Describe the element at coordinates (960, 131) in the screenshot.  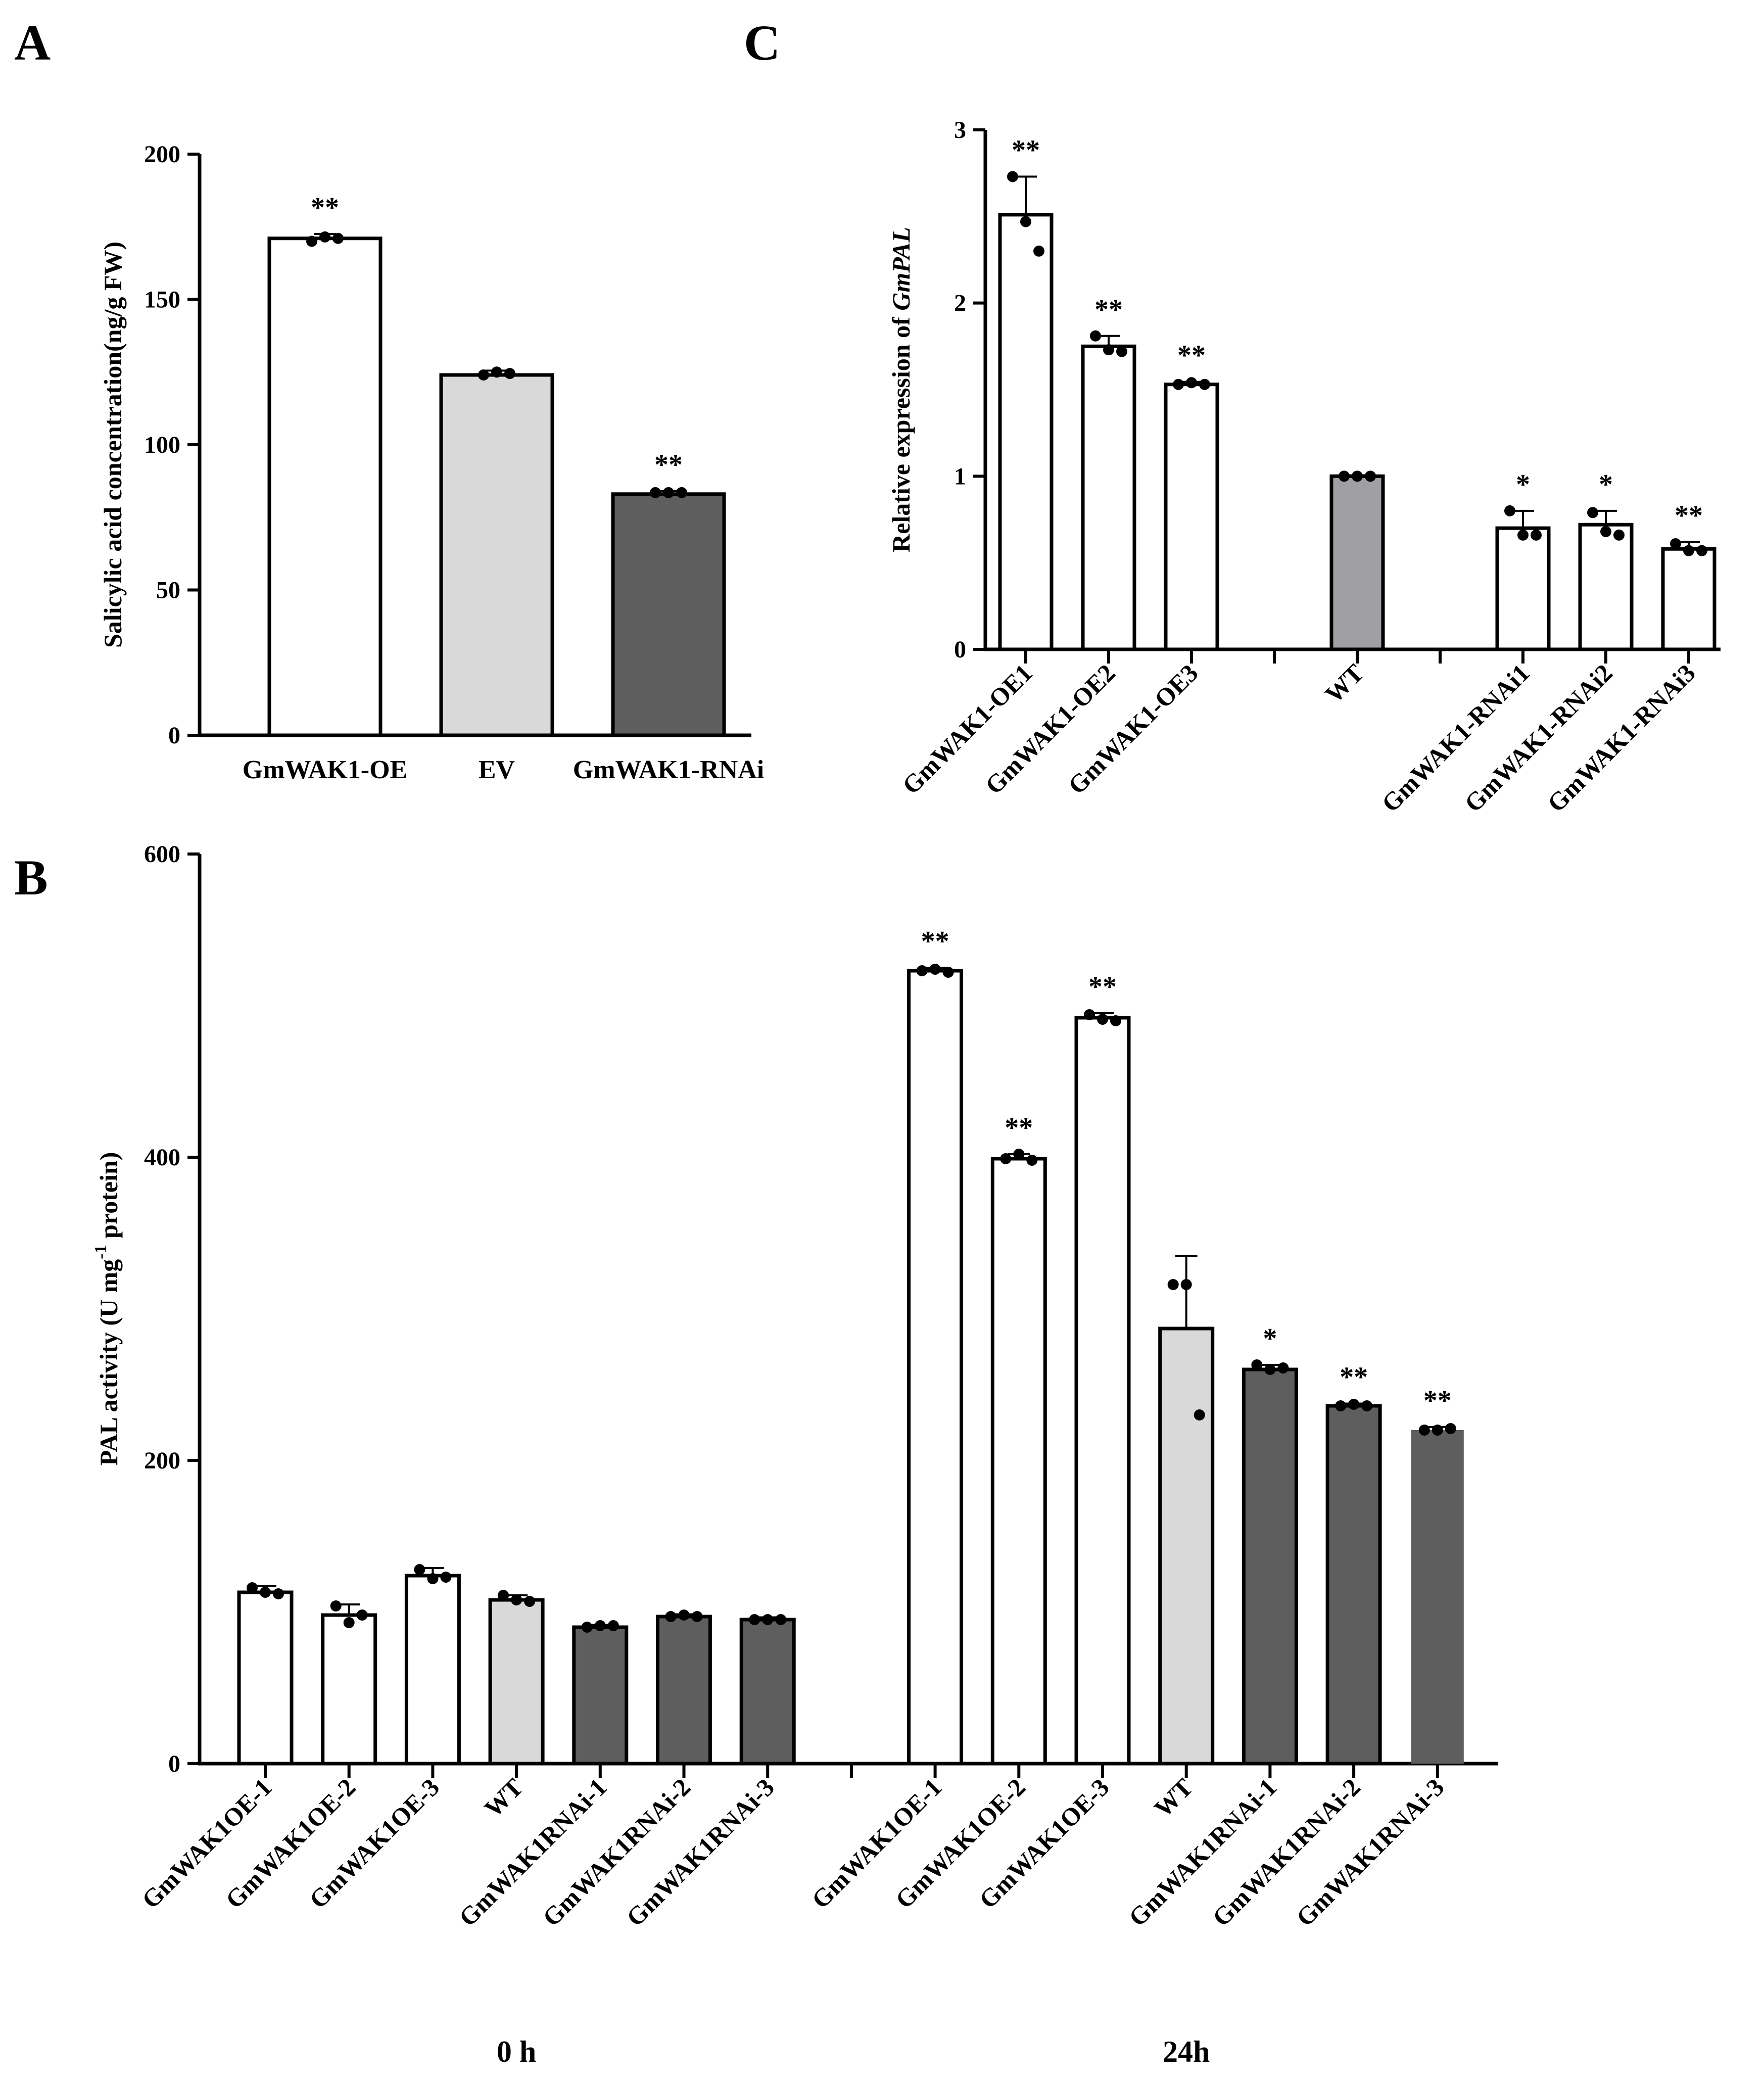
I see `y-tick-label: 3` at that location.